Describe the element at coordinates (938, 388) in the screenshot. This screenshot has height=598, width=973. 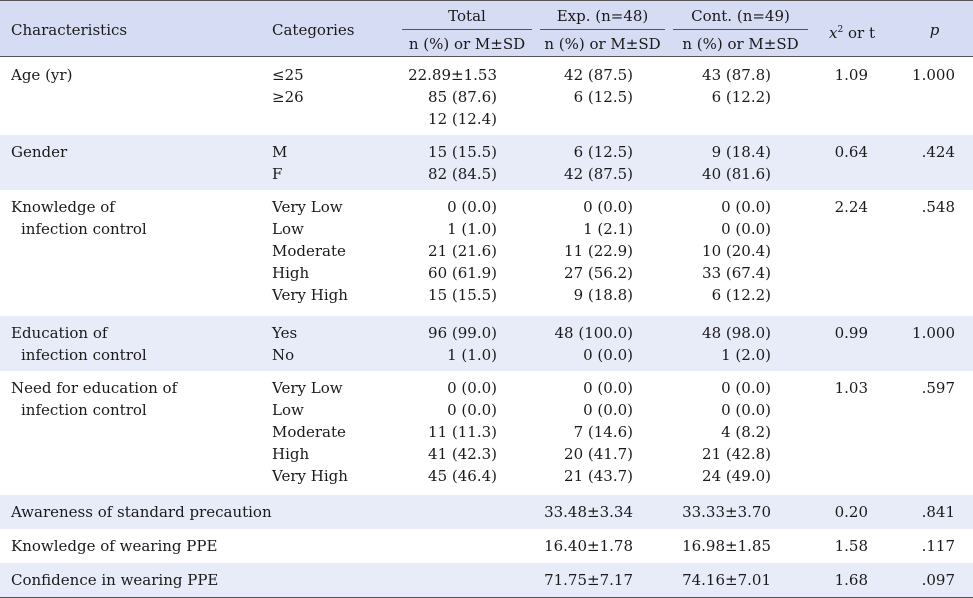
I see `row-p-value-text: .597` at that location.